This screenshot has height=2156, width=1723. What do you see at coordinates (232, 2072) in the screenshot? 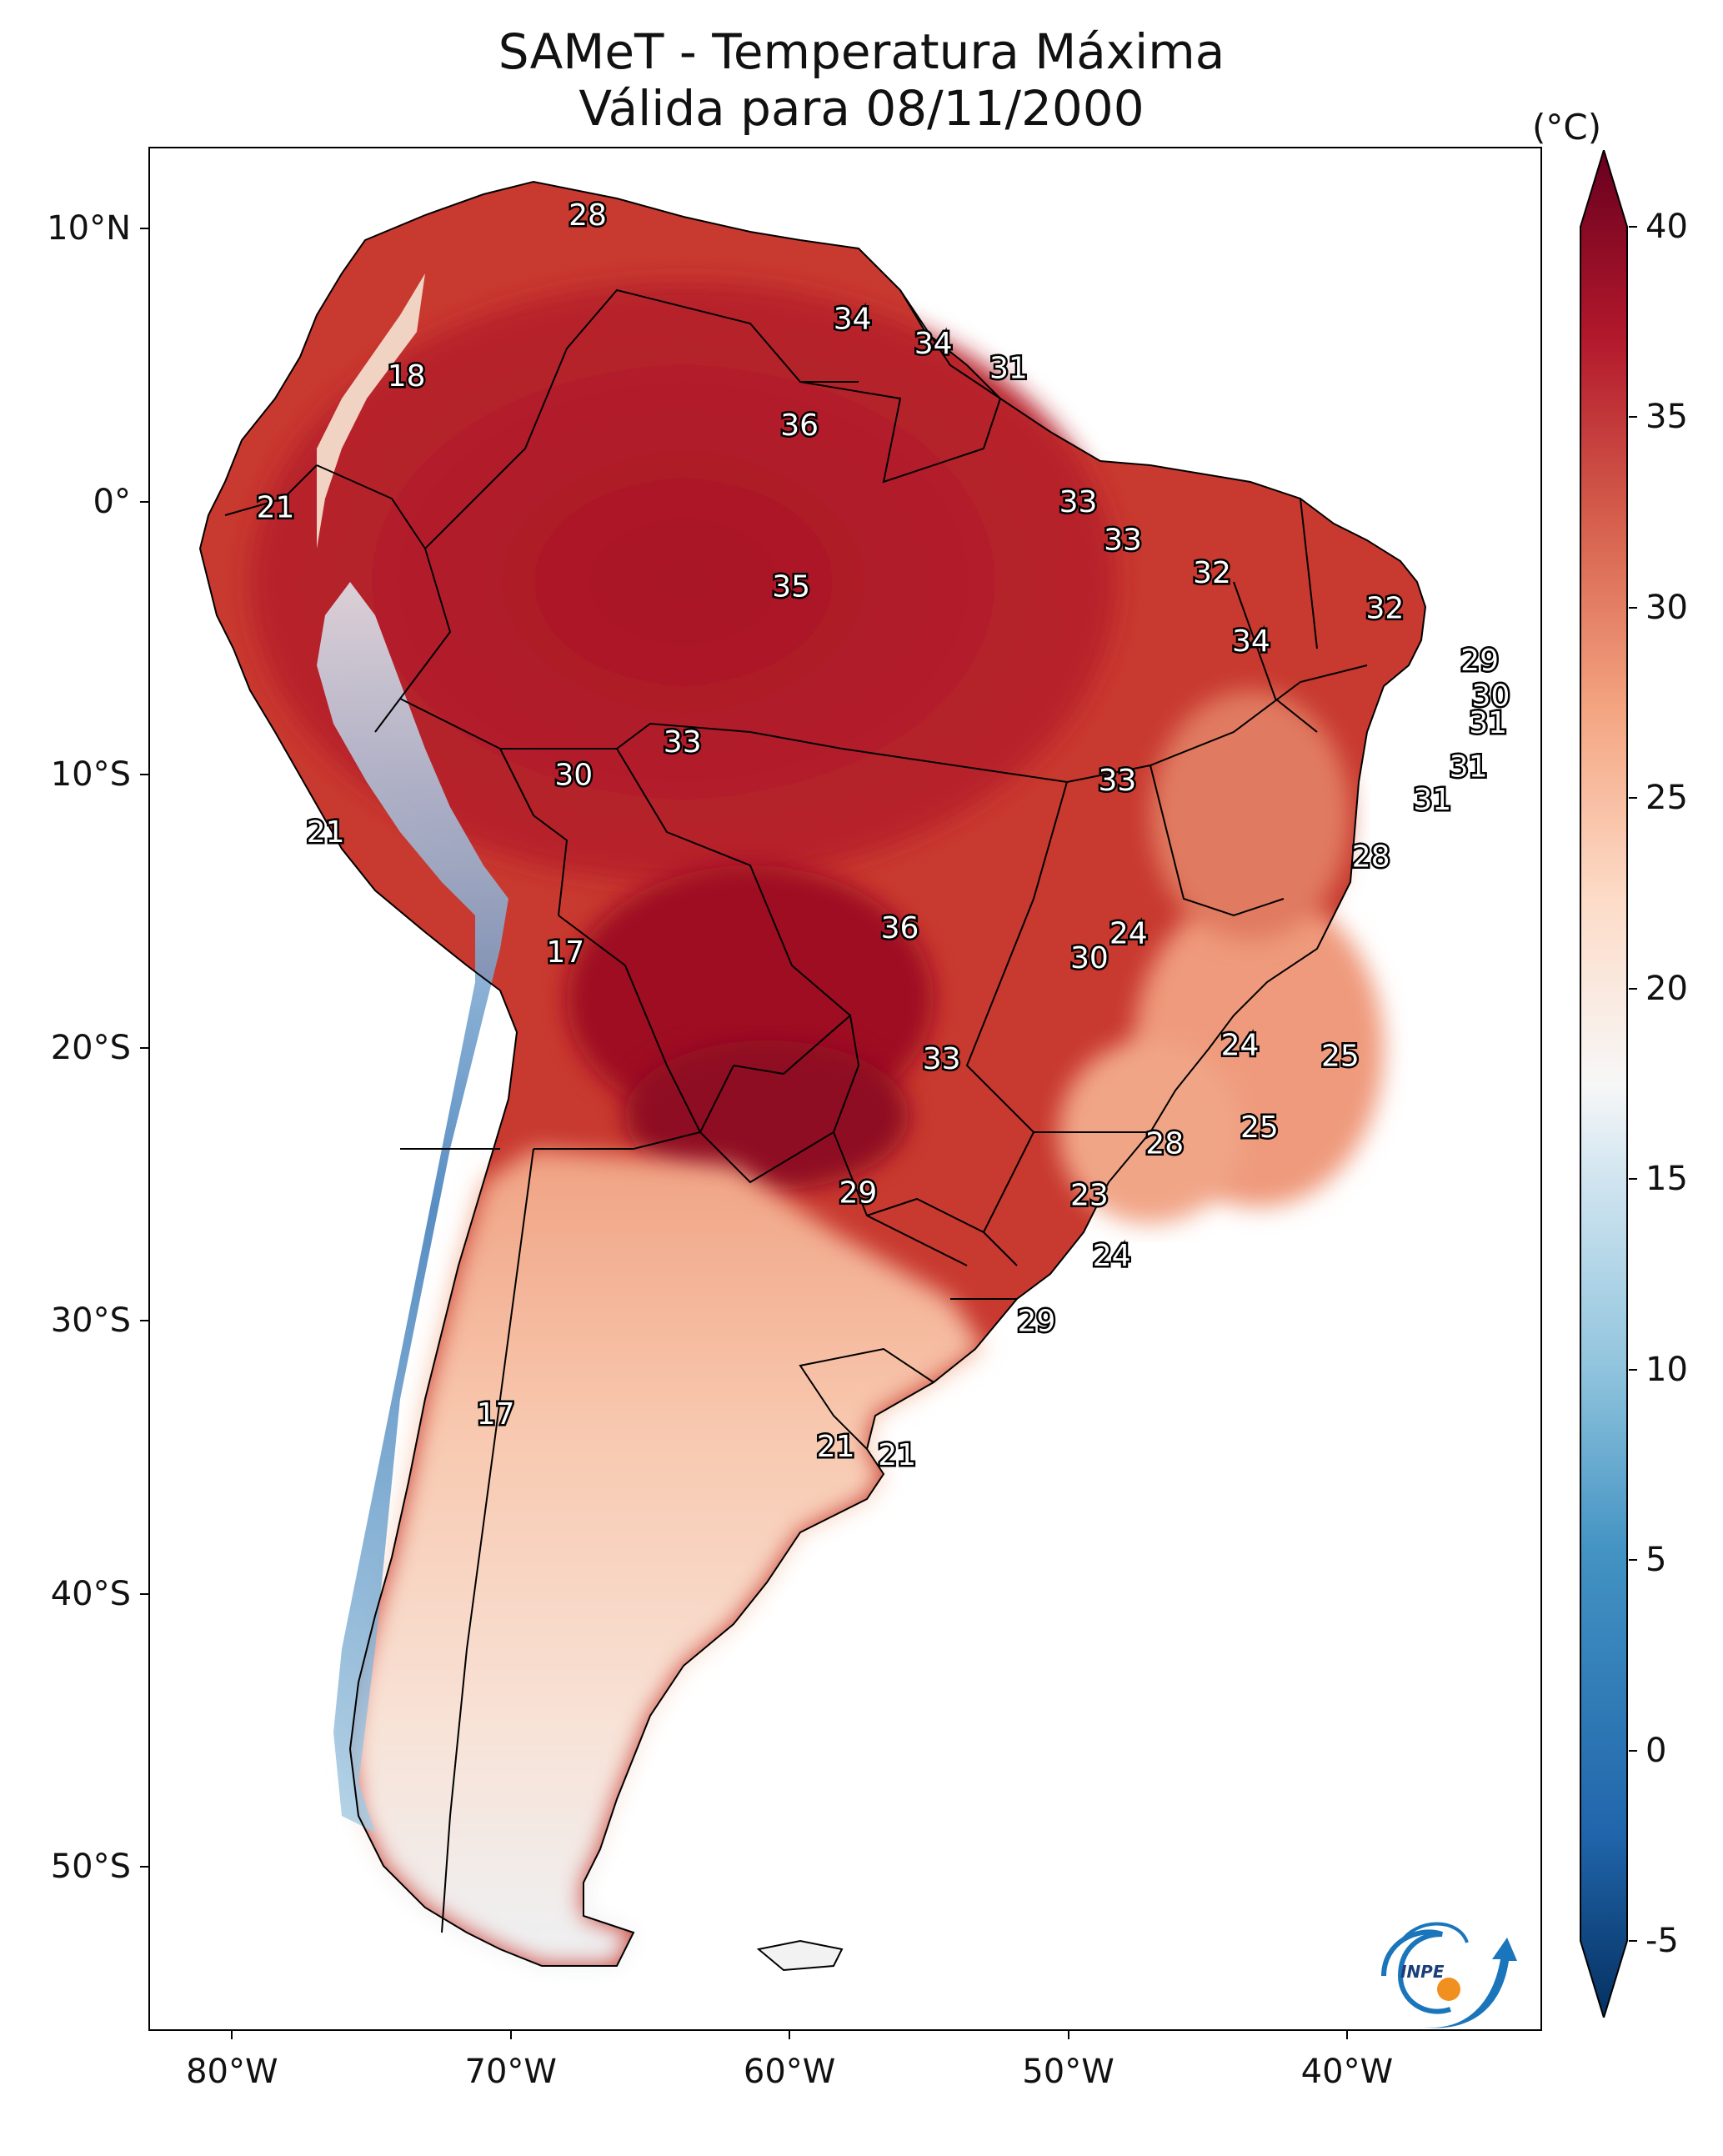
I see `lon-tick-label: 80°W` at bounding box center [232, 2072].